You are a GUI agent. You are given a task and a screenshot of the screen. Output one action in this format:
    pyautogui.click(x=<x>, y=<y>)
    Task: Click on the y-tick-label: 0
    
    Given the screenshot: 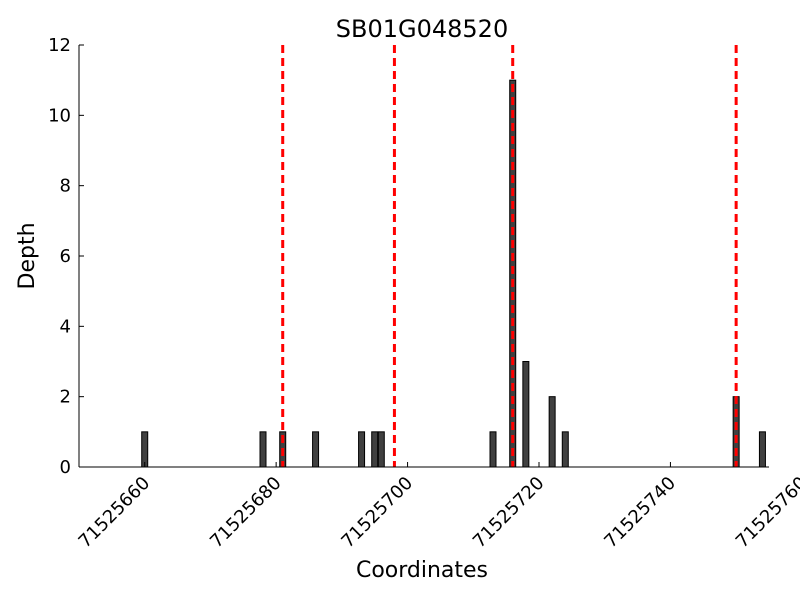 What is the action you would take?
    pyautogui.click(x=65, y=467)
    